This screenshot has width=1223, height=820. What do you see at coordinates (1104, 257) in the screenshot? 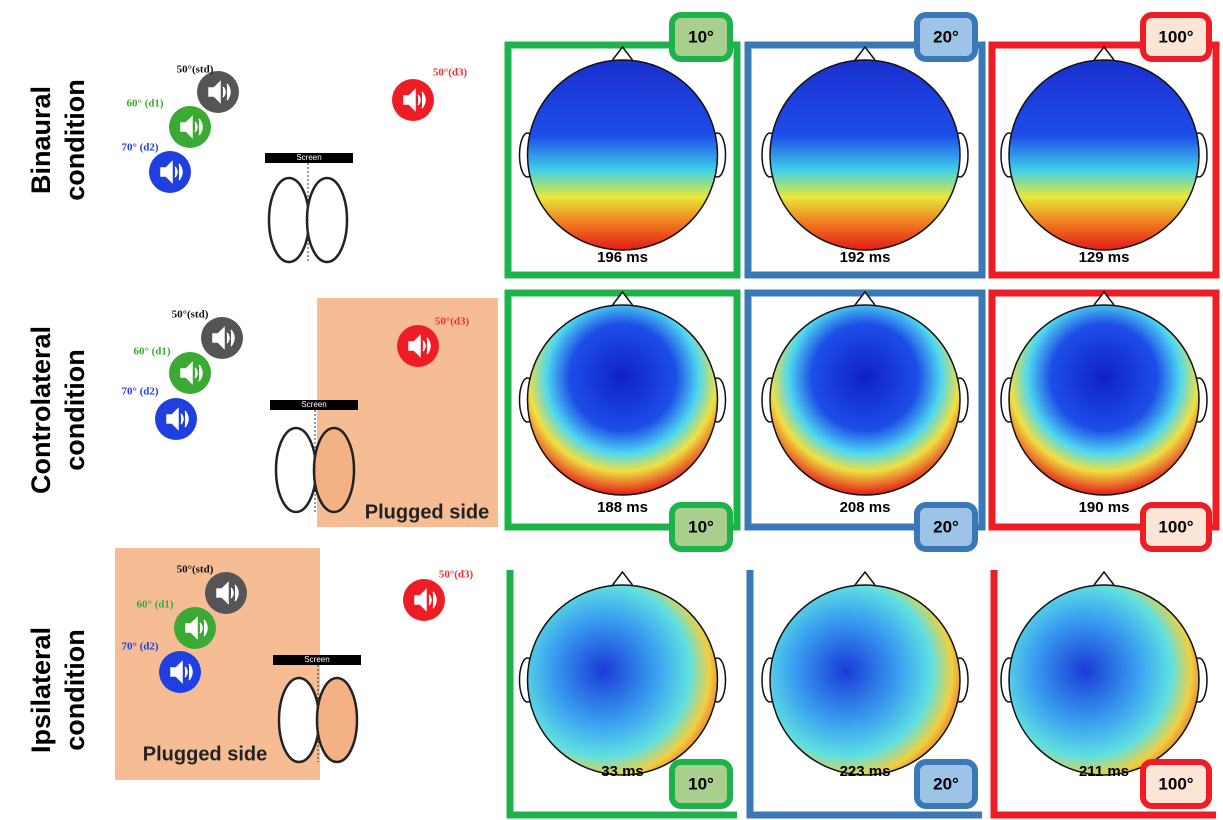
I see `latency-label: 129 ms` at bounding box center [1104, 257].